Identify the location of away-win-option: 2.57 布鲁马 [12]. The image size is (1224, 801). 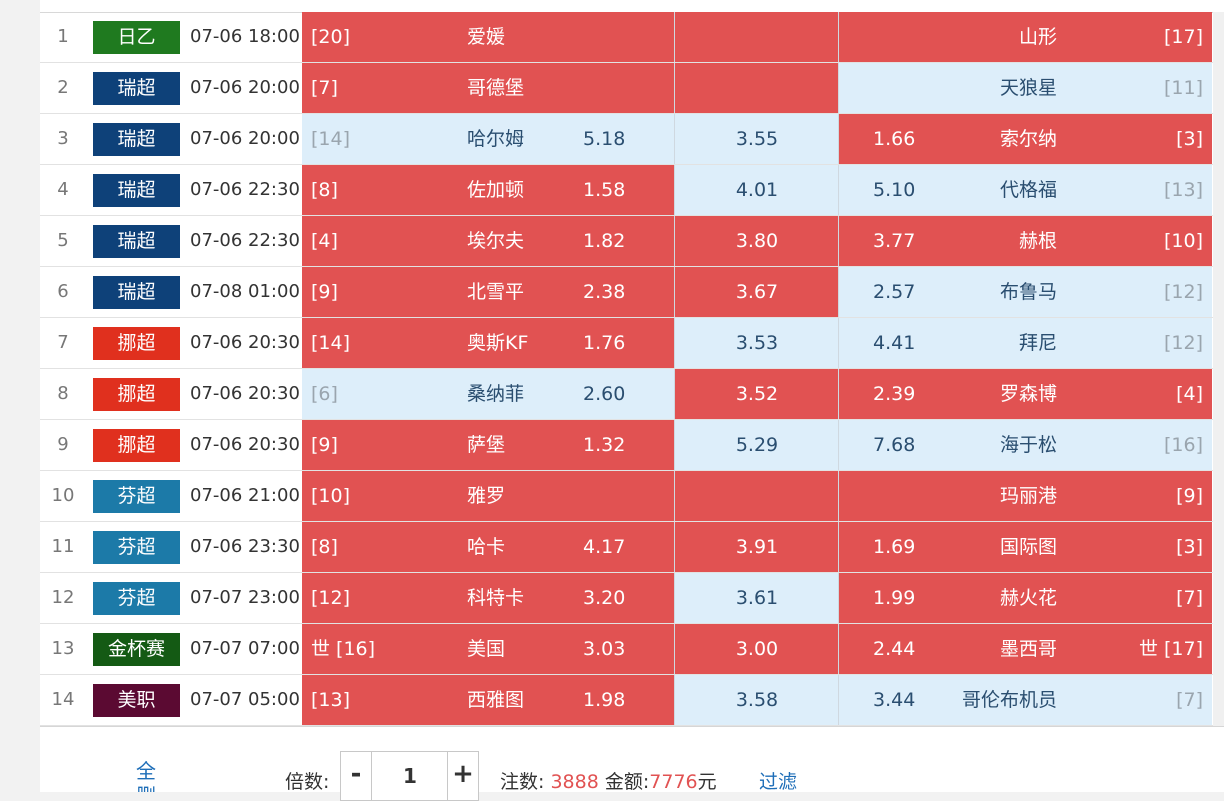
(1025, 292).